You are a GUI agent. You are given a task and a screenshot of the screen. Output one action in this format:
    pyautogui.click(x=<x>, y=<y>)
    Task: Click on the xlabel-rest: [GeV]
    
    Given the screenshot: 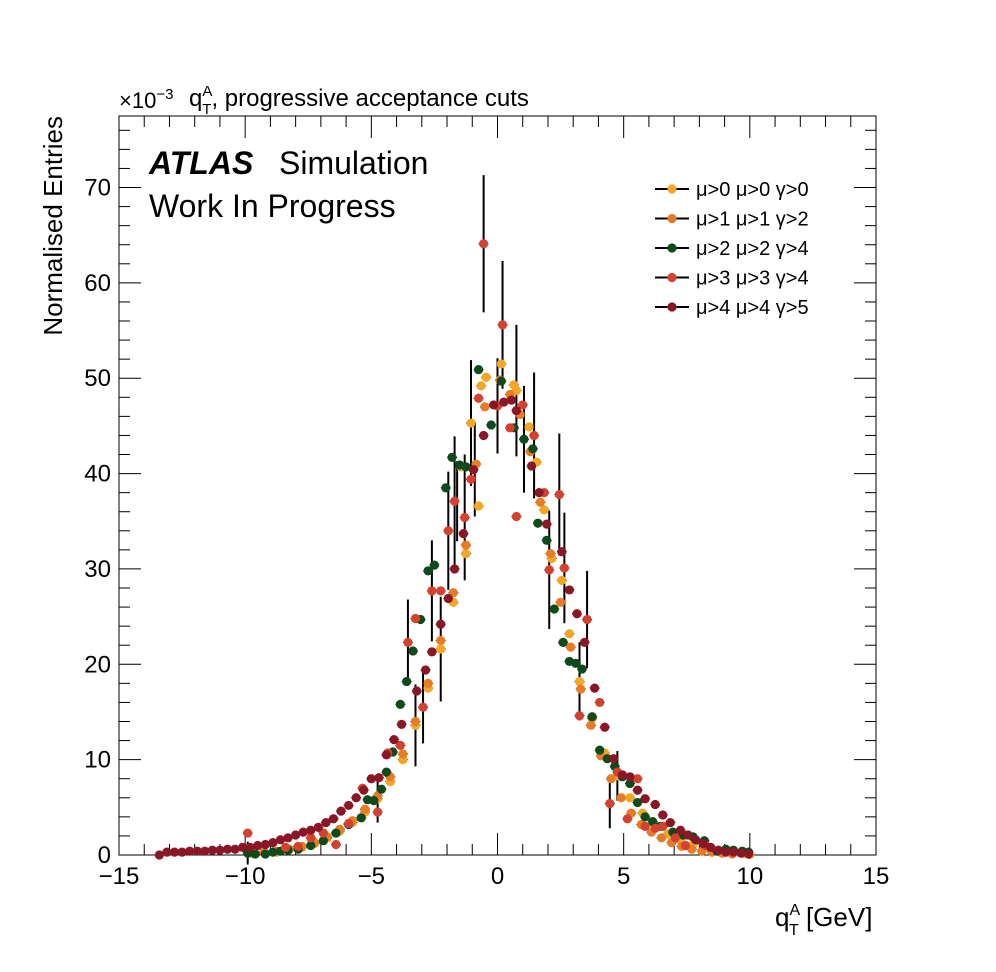 What is the action you would take?
    pyautogui.click(x=836, y=917)
    